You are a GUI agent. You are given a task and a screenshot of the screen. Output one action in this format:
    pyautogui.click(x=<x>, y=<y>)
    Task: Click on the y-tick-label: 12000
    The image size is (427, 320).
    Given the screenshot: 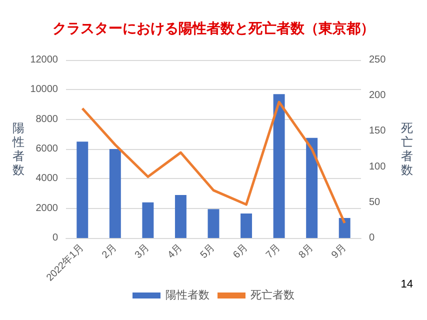 What is the action you would take?
    pyautogui.click(x=44, y=60)
    